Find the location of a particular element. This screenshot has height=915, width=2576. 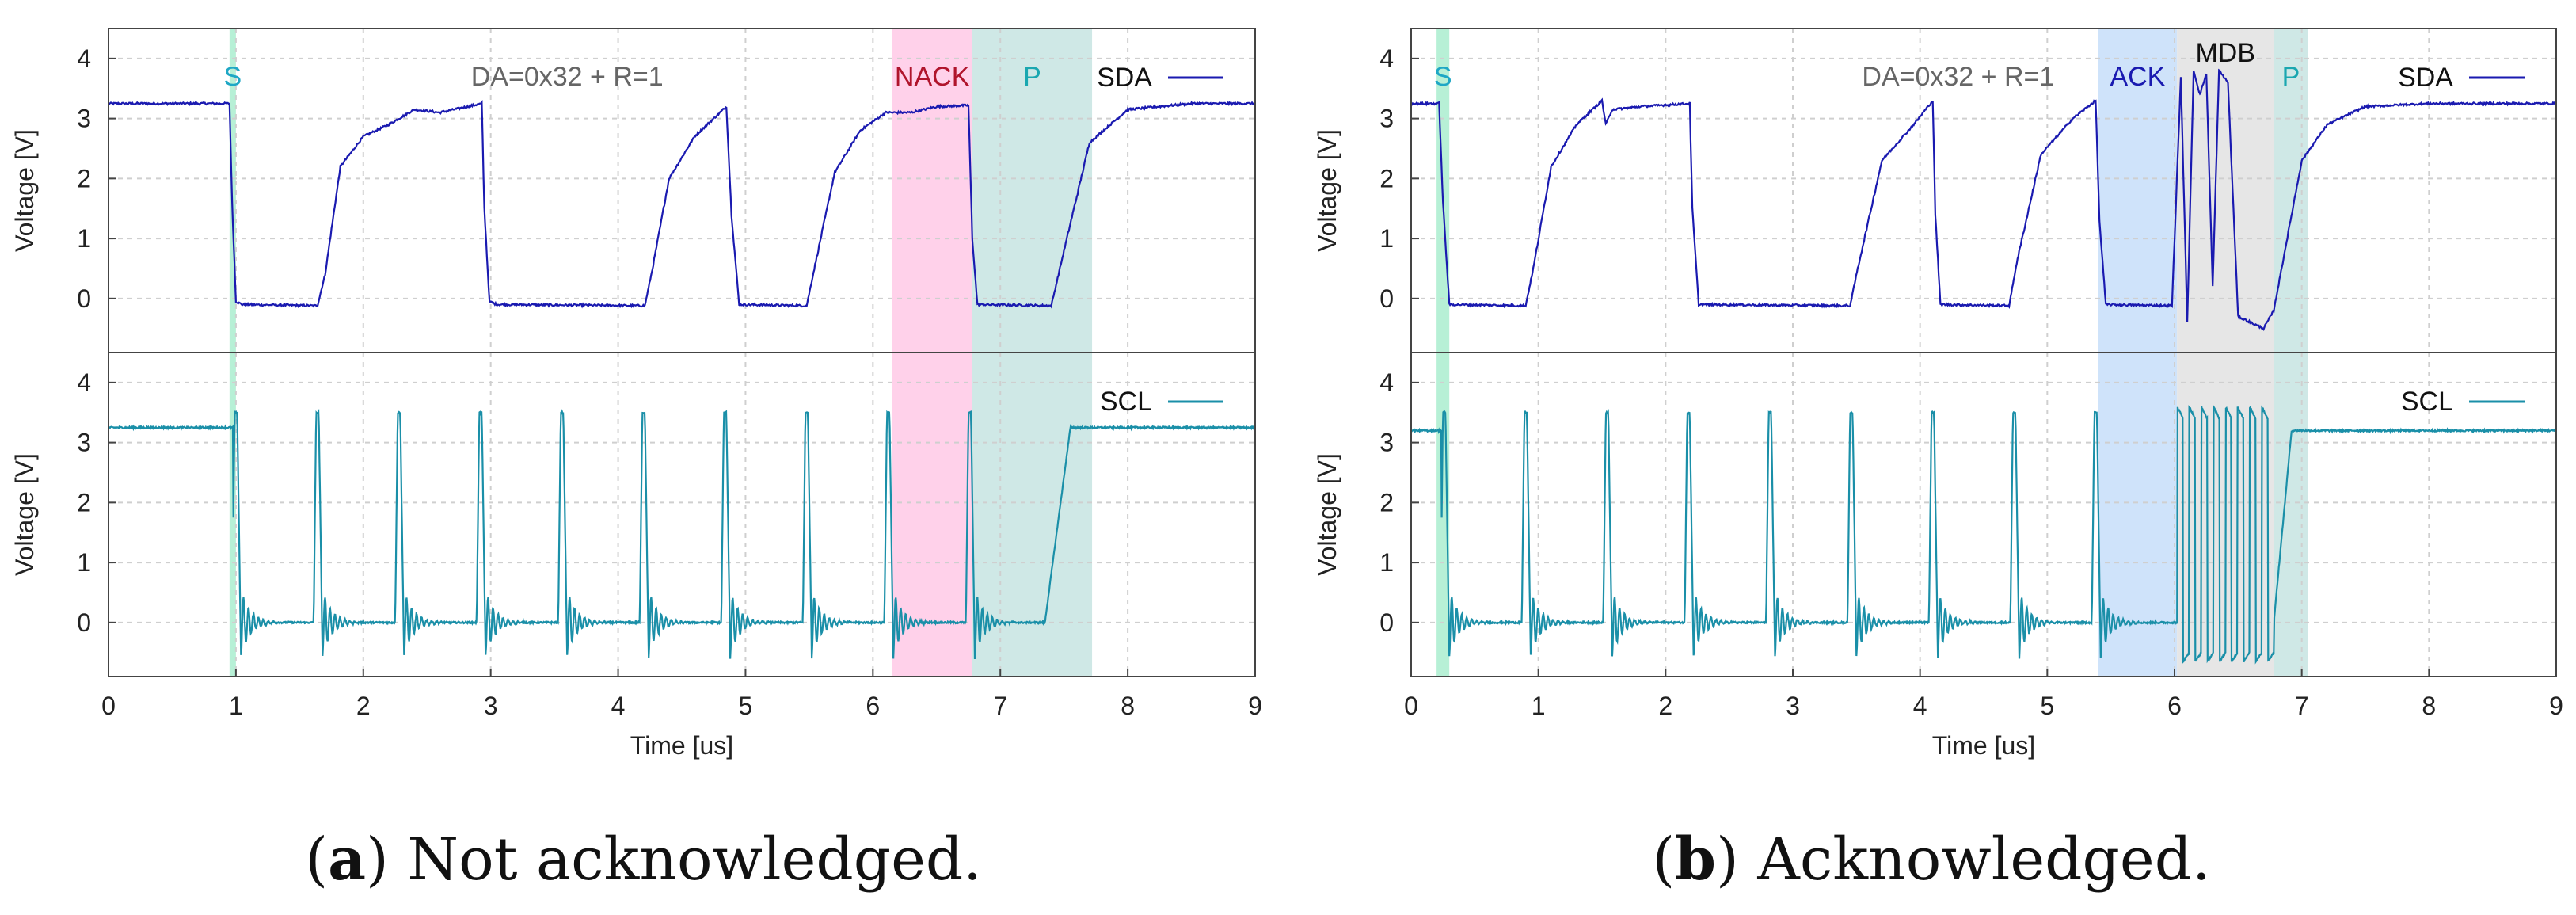

caption-a: (a) Not acknowledged. is located at coordinates (643, 859).